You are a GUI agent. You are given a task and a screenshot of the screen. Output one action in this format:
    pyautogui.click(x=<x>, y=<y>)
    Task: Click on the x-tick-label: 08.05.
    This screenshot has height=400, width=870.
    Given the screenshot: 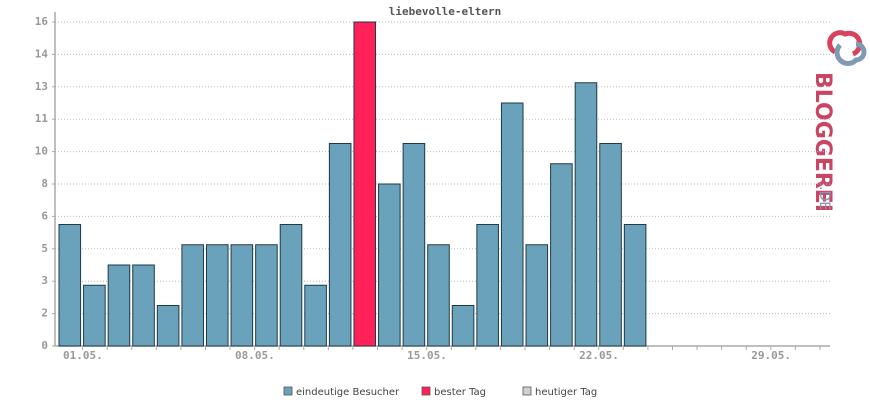 What is the action you would take?
    pyautogui.click(x=255, y=355)
    